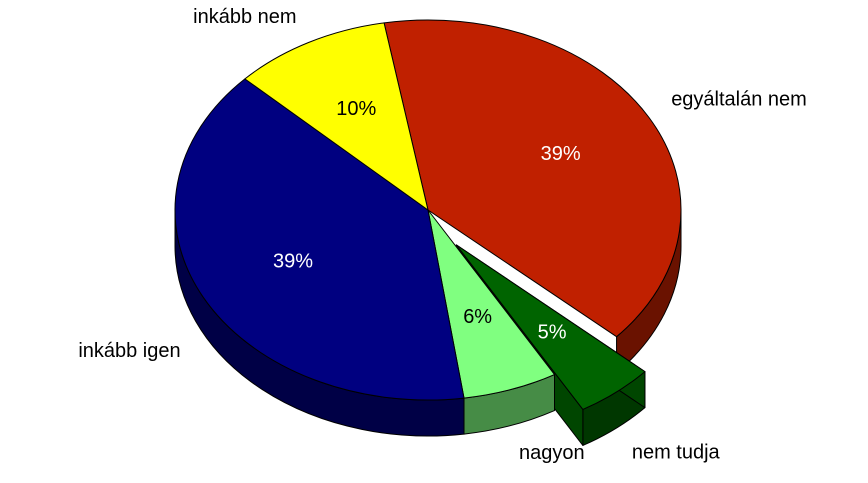 Image resolution: width=868 pixels, height=483 pixels. What do you see at coordinates (739, 100) in the screenshot?
I see `category-label: egyáltalán nem` at bounding box center [739, 100].